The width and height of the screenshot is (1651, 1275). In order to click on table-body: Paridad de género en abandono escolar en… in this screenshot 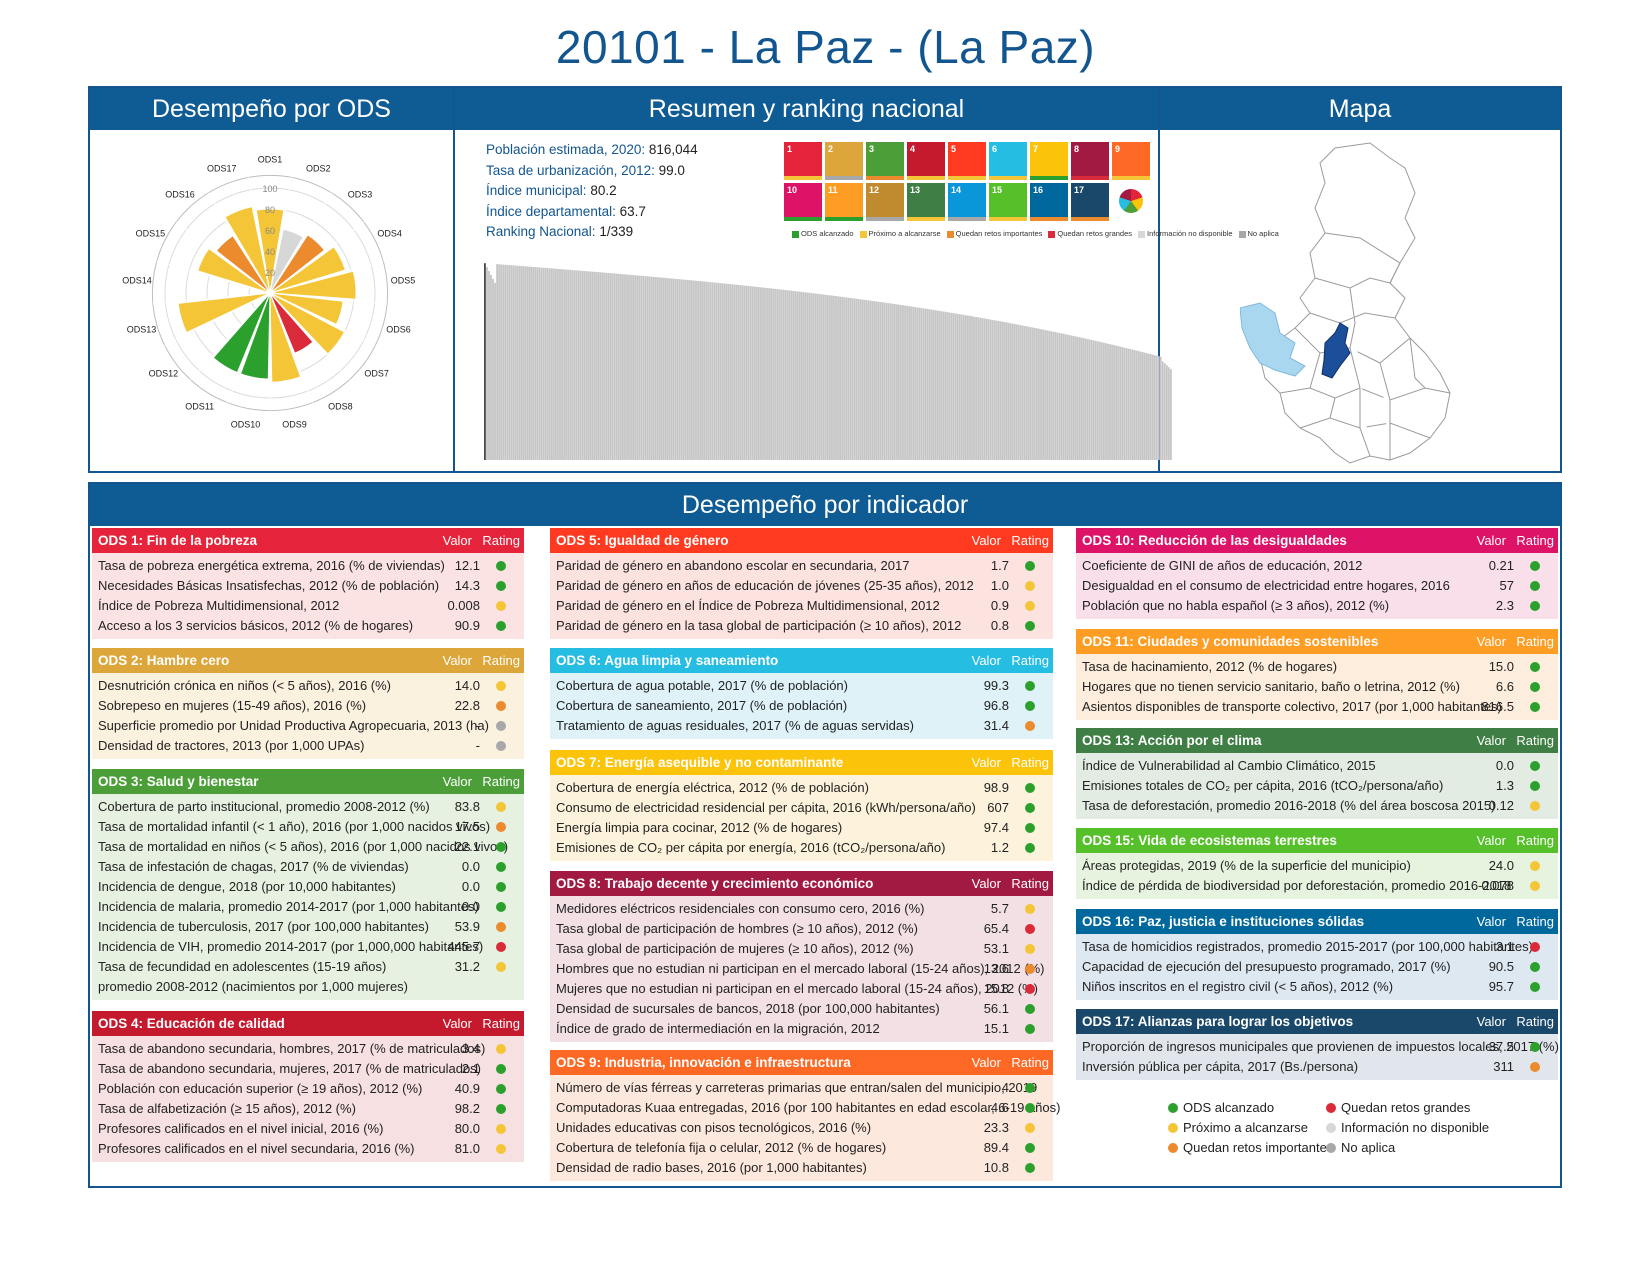, I will do `click(801, 596)`.